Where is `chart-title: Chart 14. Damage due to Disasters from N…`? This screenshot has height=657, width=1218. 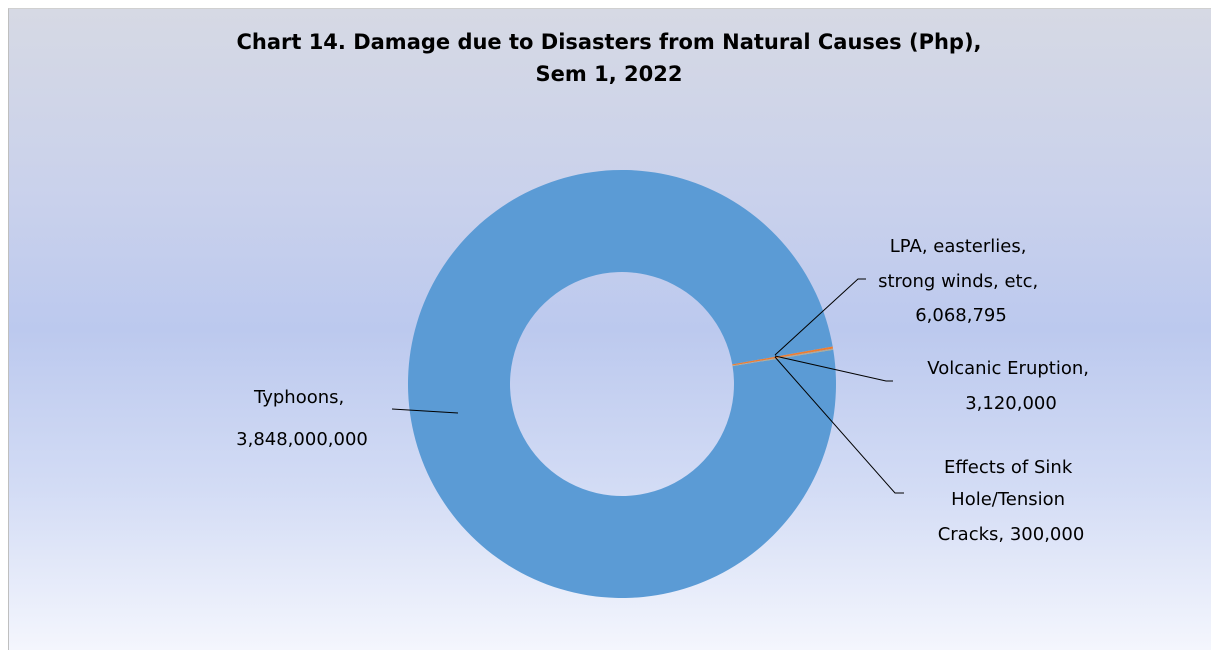
chart-title: Chart 14. Damage due to Disasters from N… is located at coordinates (609, 58).